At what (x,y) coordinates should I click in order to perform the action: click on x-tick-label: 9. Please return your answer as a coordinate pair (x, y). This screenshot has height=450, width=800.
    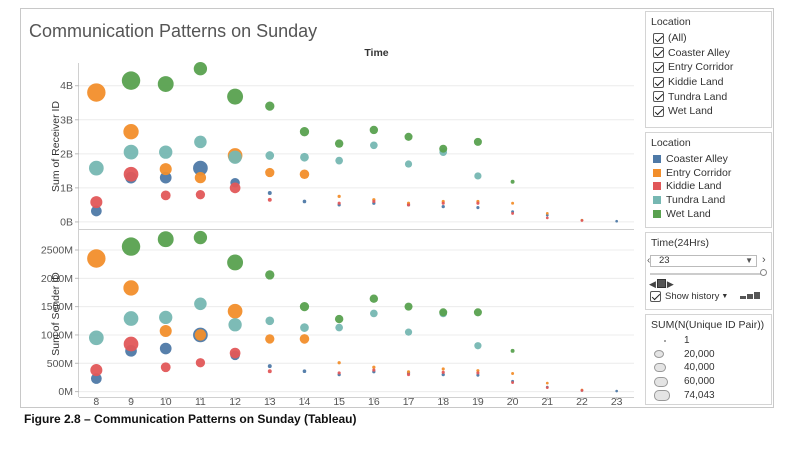
    Looking at the image, I should click on (131, 401).